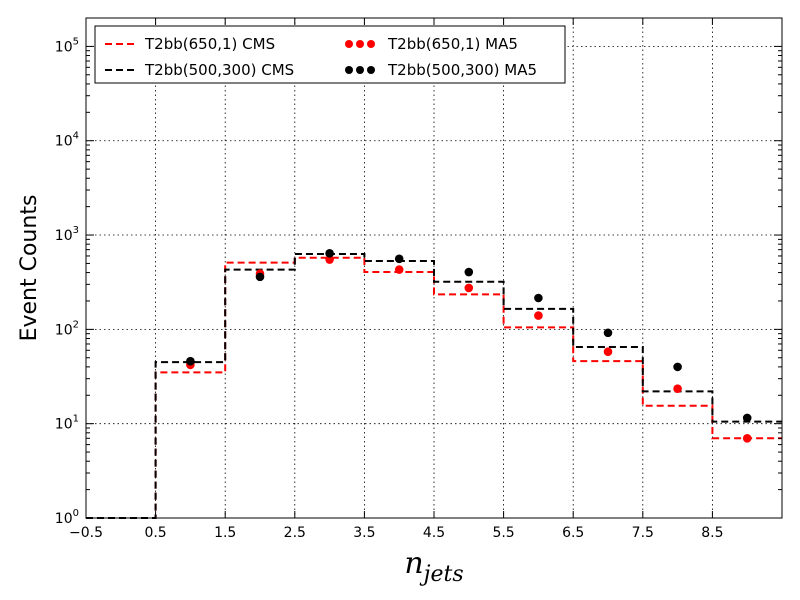 Image resolution: width=800 pixels, height=600 pixels. Describe the element at coordinates (86, 533) in the screenshot. I see `x-tick-label: −0.5` at that location.